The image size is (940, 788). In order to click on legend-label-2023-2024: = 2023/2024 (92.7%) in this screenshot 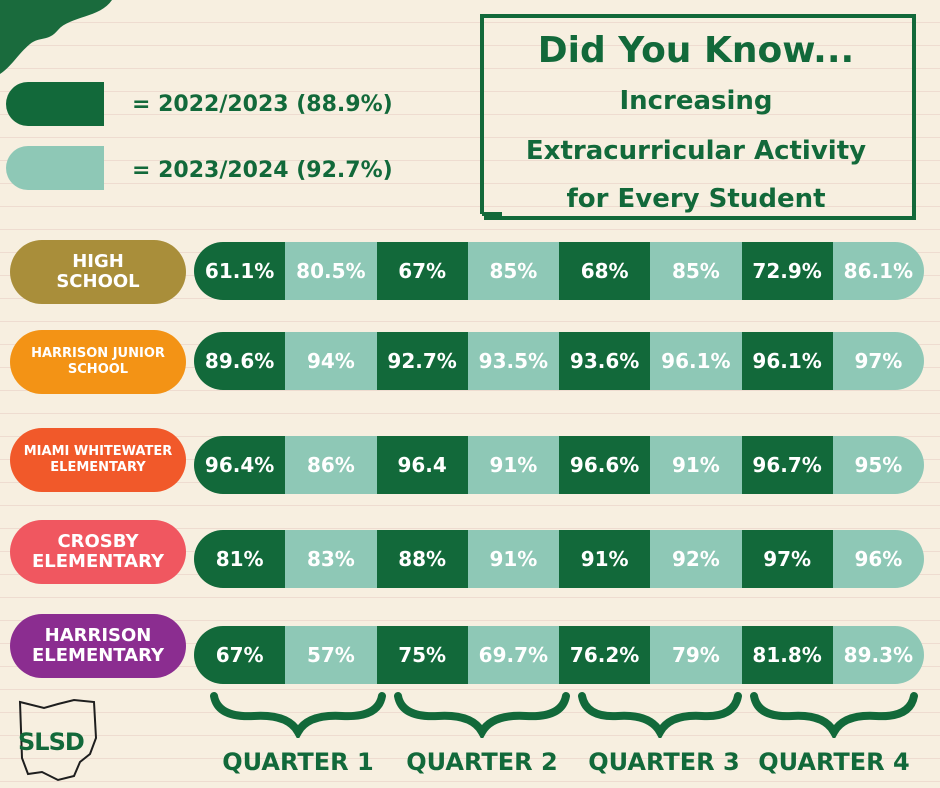, I will do `click(262, 170)`.